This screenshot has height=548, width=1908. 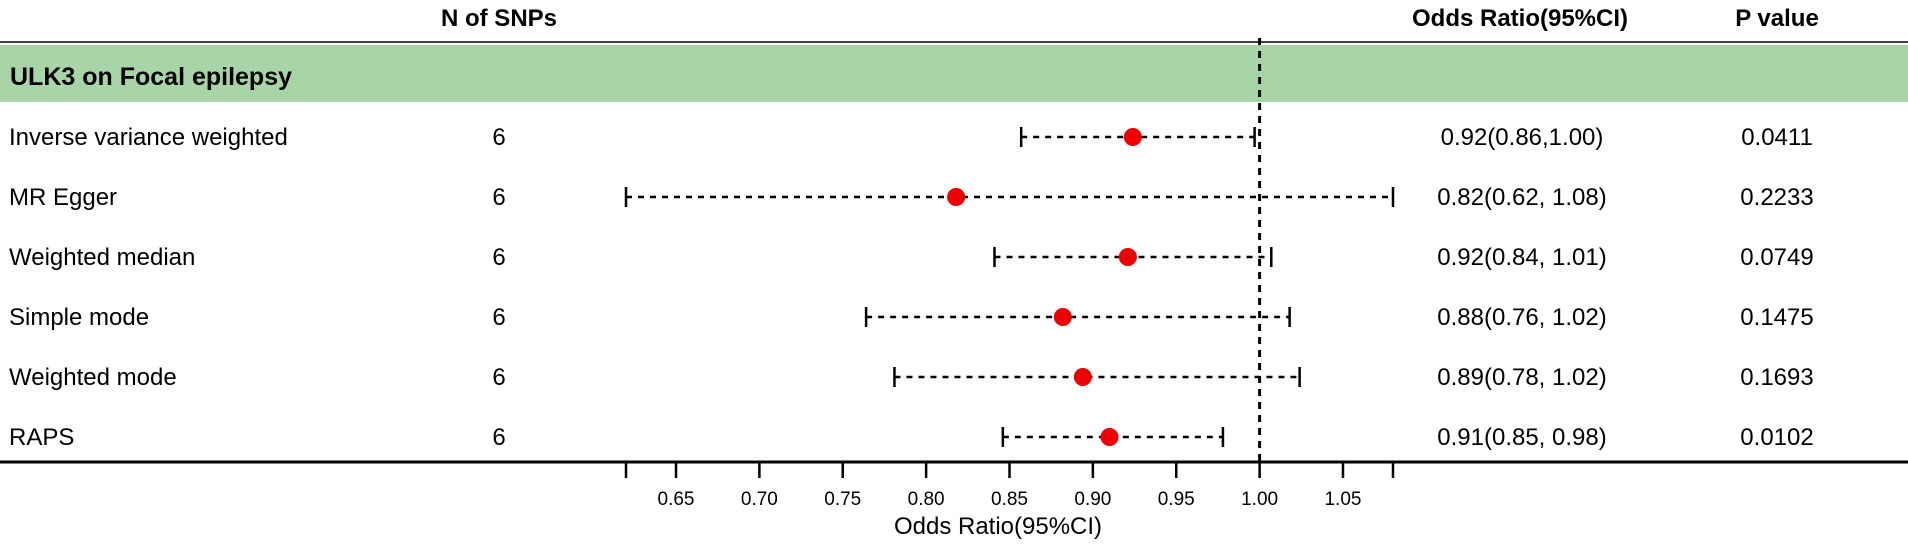 What do you see at coordinates (998, 526) in the screenshot?
I see `x-axis-title: Odds Ratio(95%CI)` at bounding box center [998, 526].